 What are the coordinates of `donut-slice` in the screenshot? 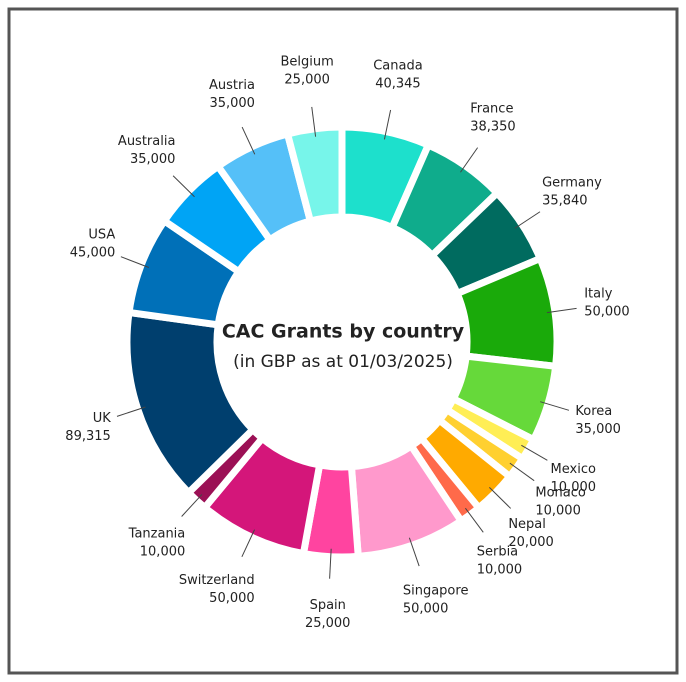 It's located at (314, 174).